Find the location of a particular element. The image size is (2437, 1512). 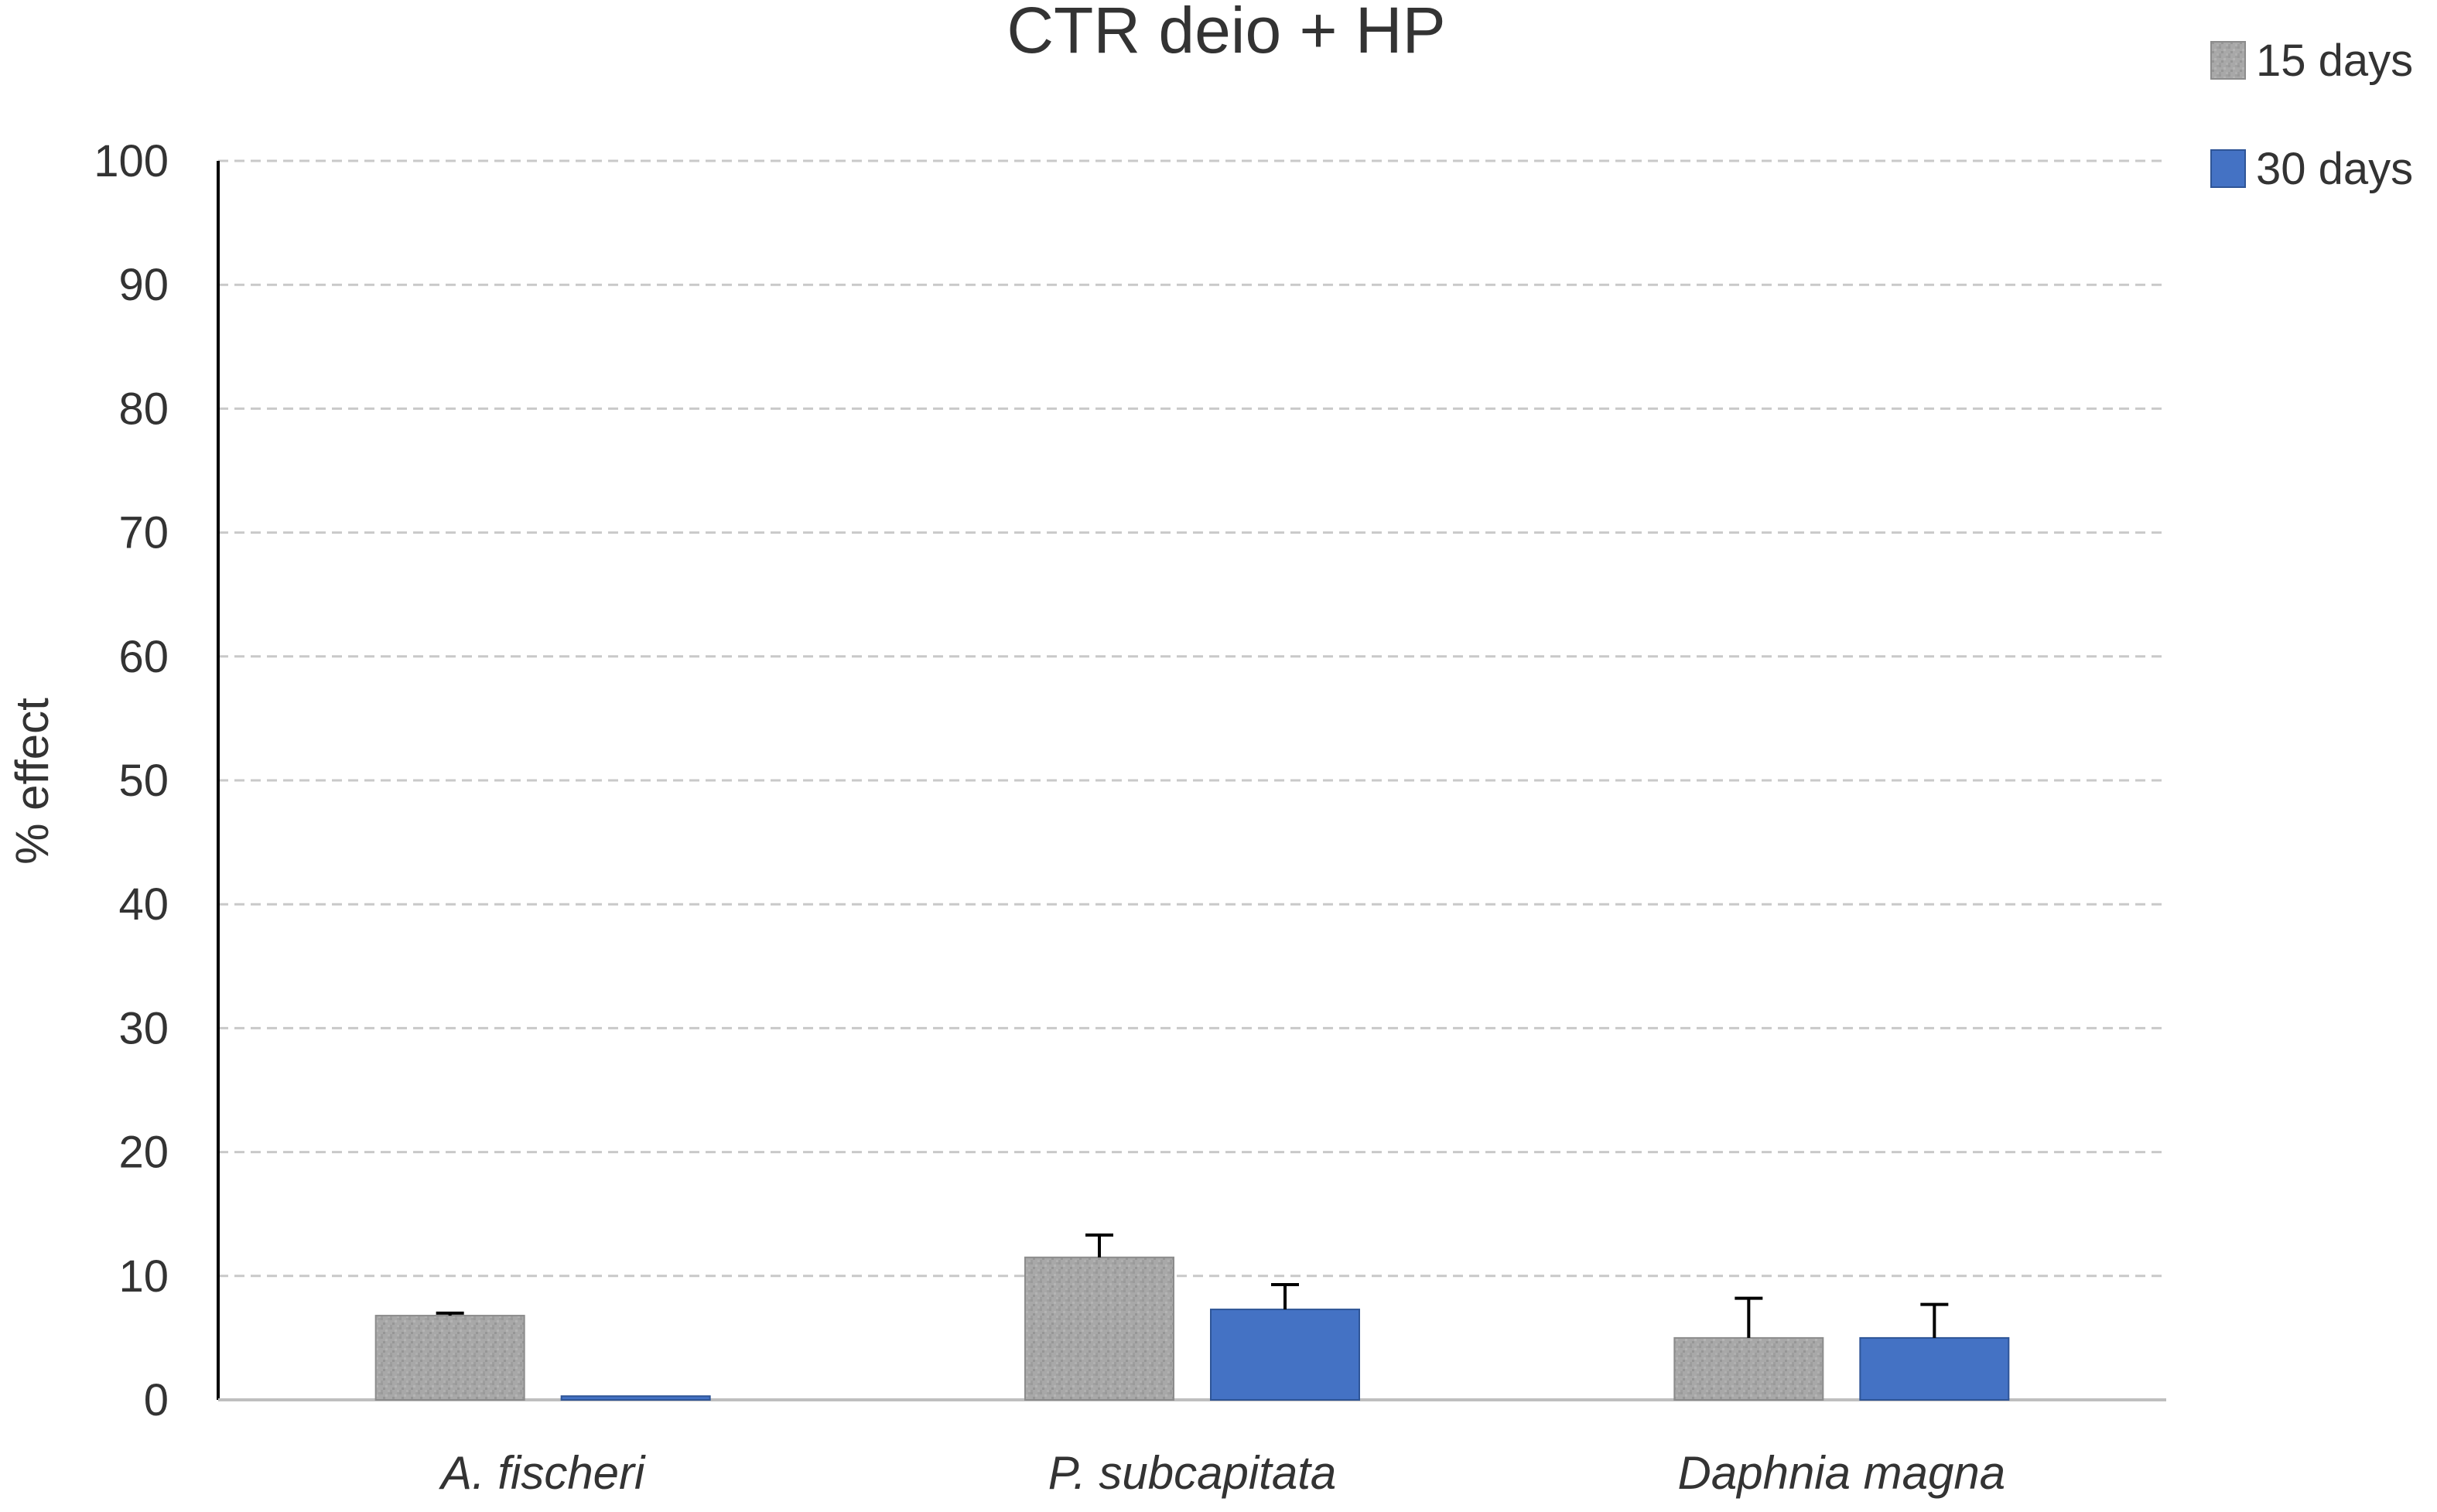

y-tick-label: 50 is located at coordinates (143, 781).